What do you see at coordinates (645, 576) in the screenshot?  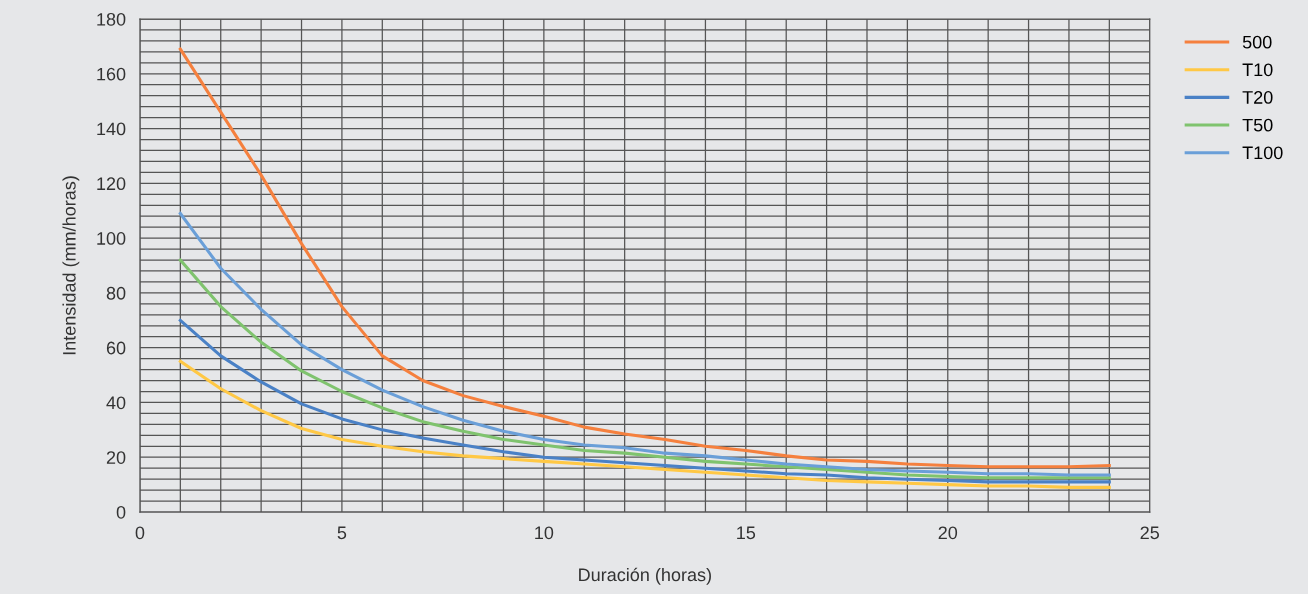 I see `x-axis-title: Duración (horas)` at bounding box center [645, 576].